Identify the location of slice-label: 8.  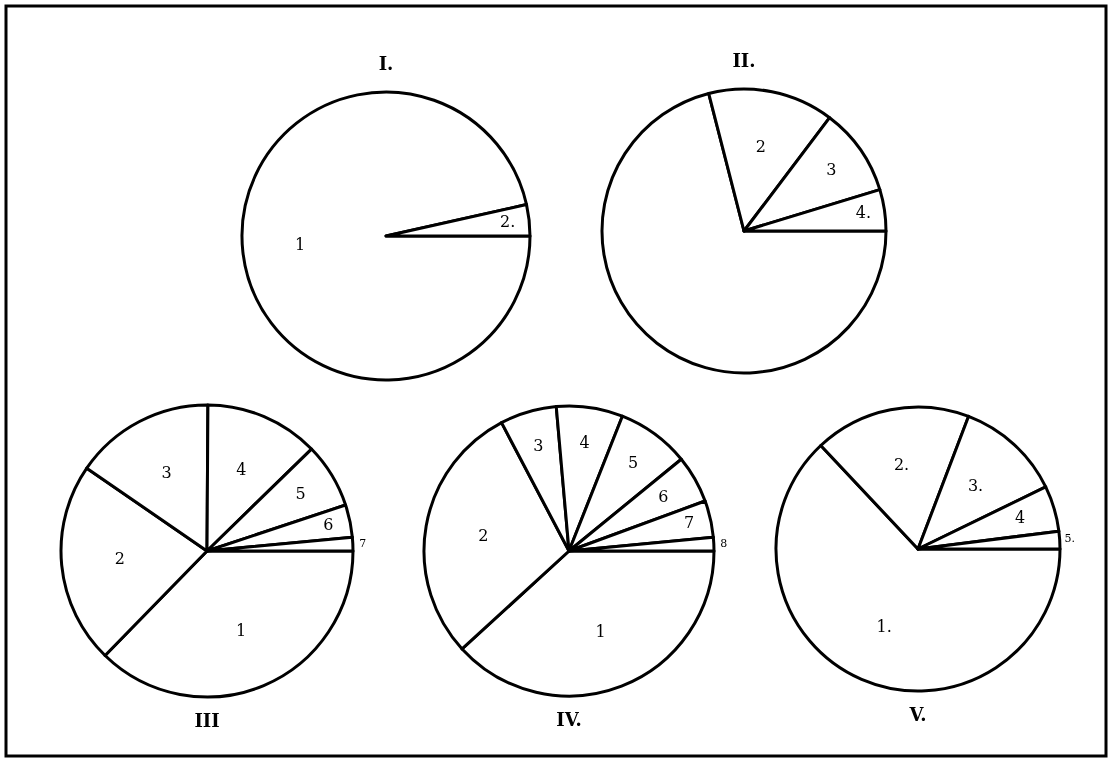
(724, 543).